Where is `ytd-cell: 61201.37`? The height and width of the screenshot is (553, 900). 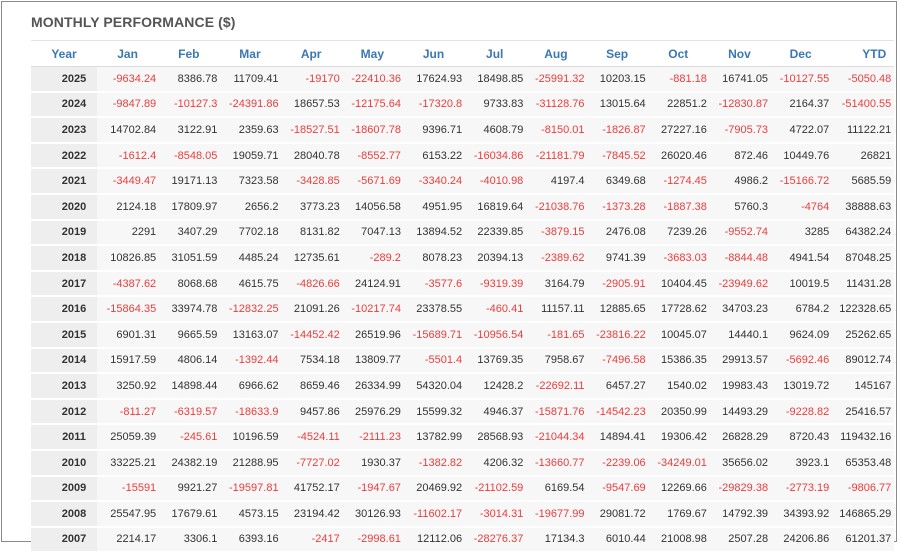 ytd-cell: 61201.37 is located at coordinates (863, 539).